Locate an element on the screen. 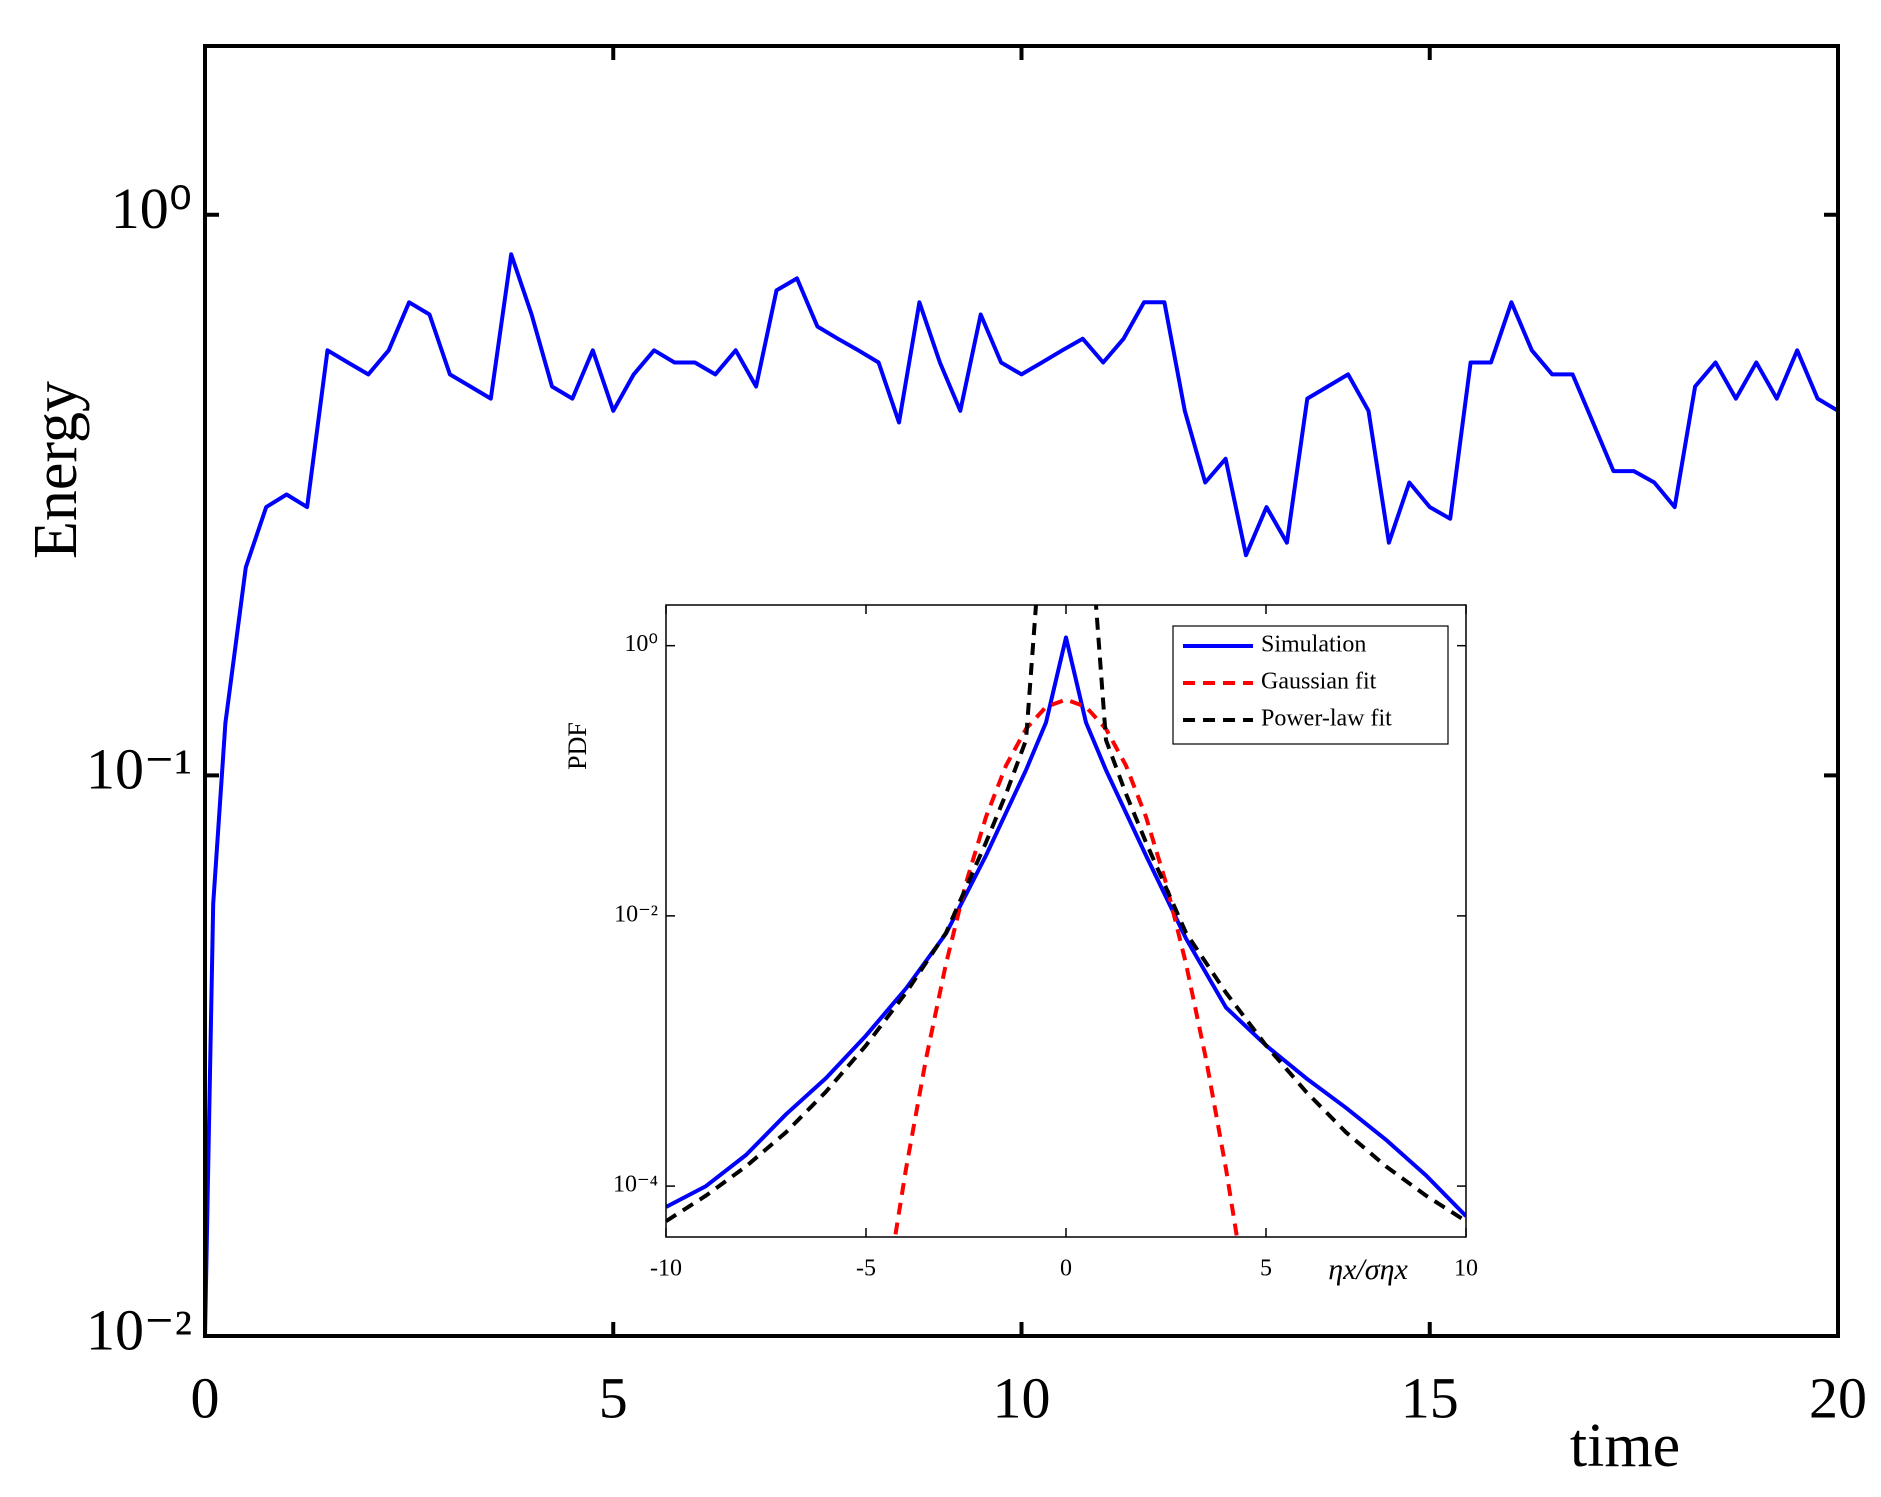  x-tick-label: -5 is located at coordinates (866, 1269).